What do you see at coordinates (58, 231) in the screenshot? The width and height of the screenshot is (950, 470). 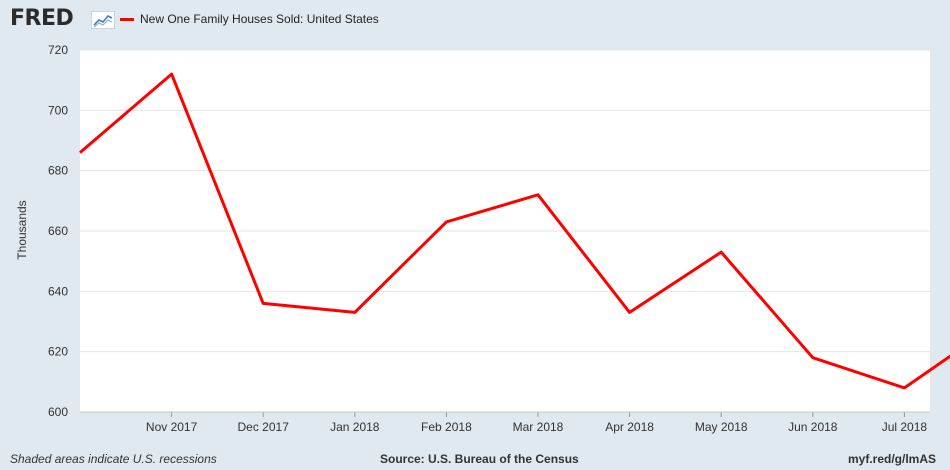 I see `y-tick-label: 660` at bounding box center [58, 231].